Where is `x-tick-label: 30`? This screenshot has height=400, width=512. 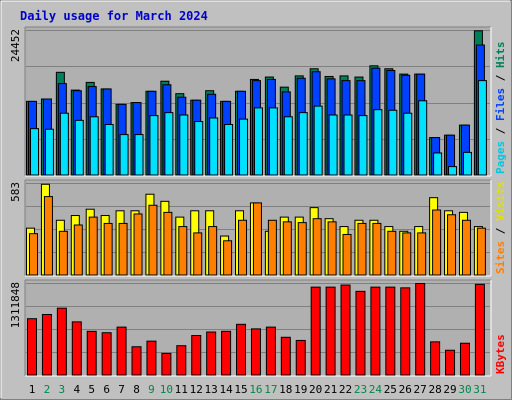 x-tick-label: 30 is located at coordinates (464, 389).